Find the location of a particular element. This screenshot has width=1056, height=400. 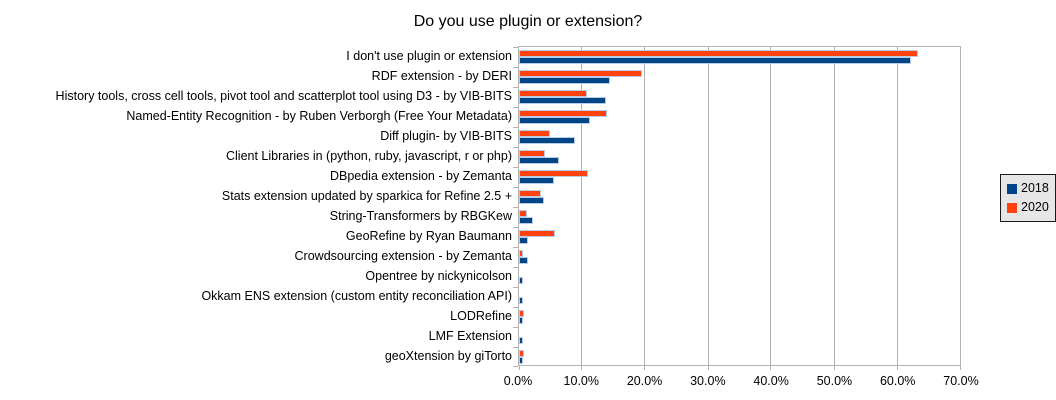

legend-item-2018: 2018 is located at coordinates (1028, 188).